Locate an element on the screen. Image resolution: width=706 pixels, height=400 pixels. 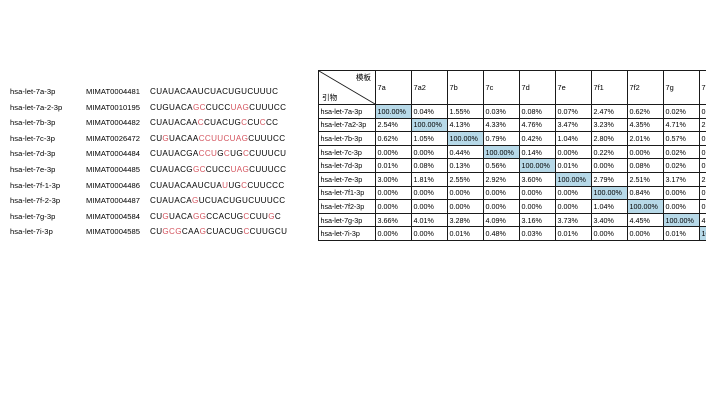
matrix-column-header: 7a is located at coordinates (393, 87).